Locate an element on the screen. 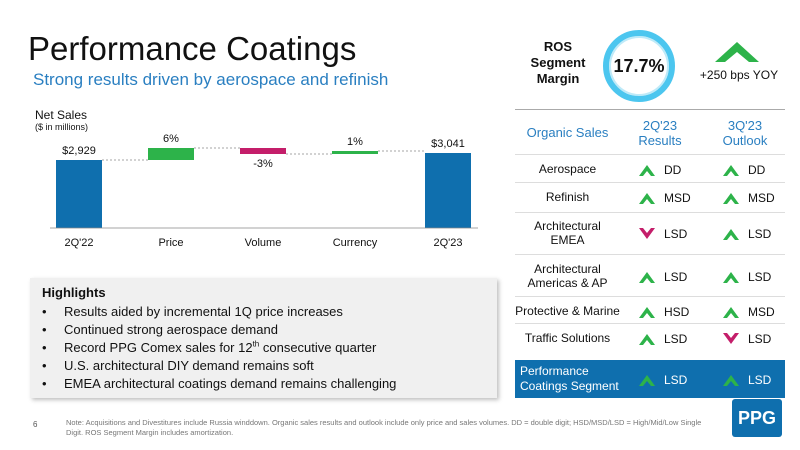 This screenshot has height=450, width=800. organic-sales-header: Organic Sales is located at coordinates (567, 132).